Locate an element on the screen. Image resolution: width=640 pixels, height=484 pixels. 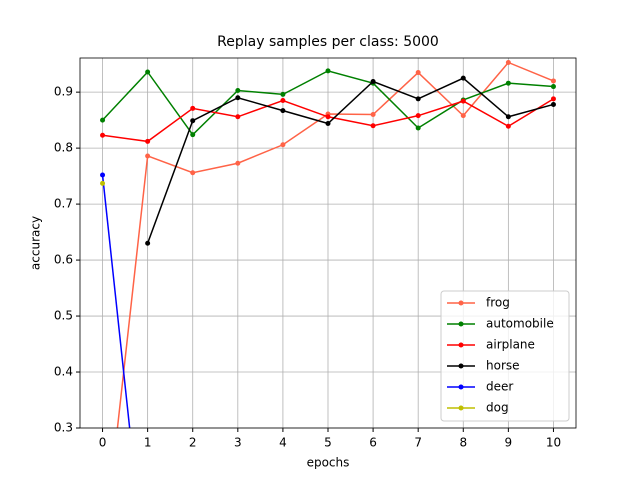
x-tick-label: 8 is located at coordinates (463, 443).